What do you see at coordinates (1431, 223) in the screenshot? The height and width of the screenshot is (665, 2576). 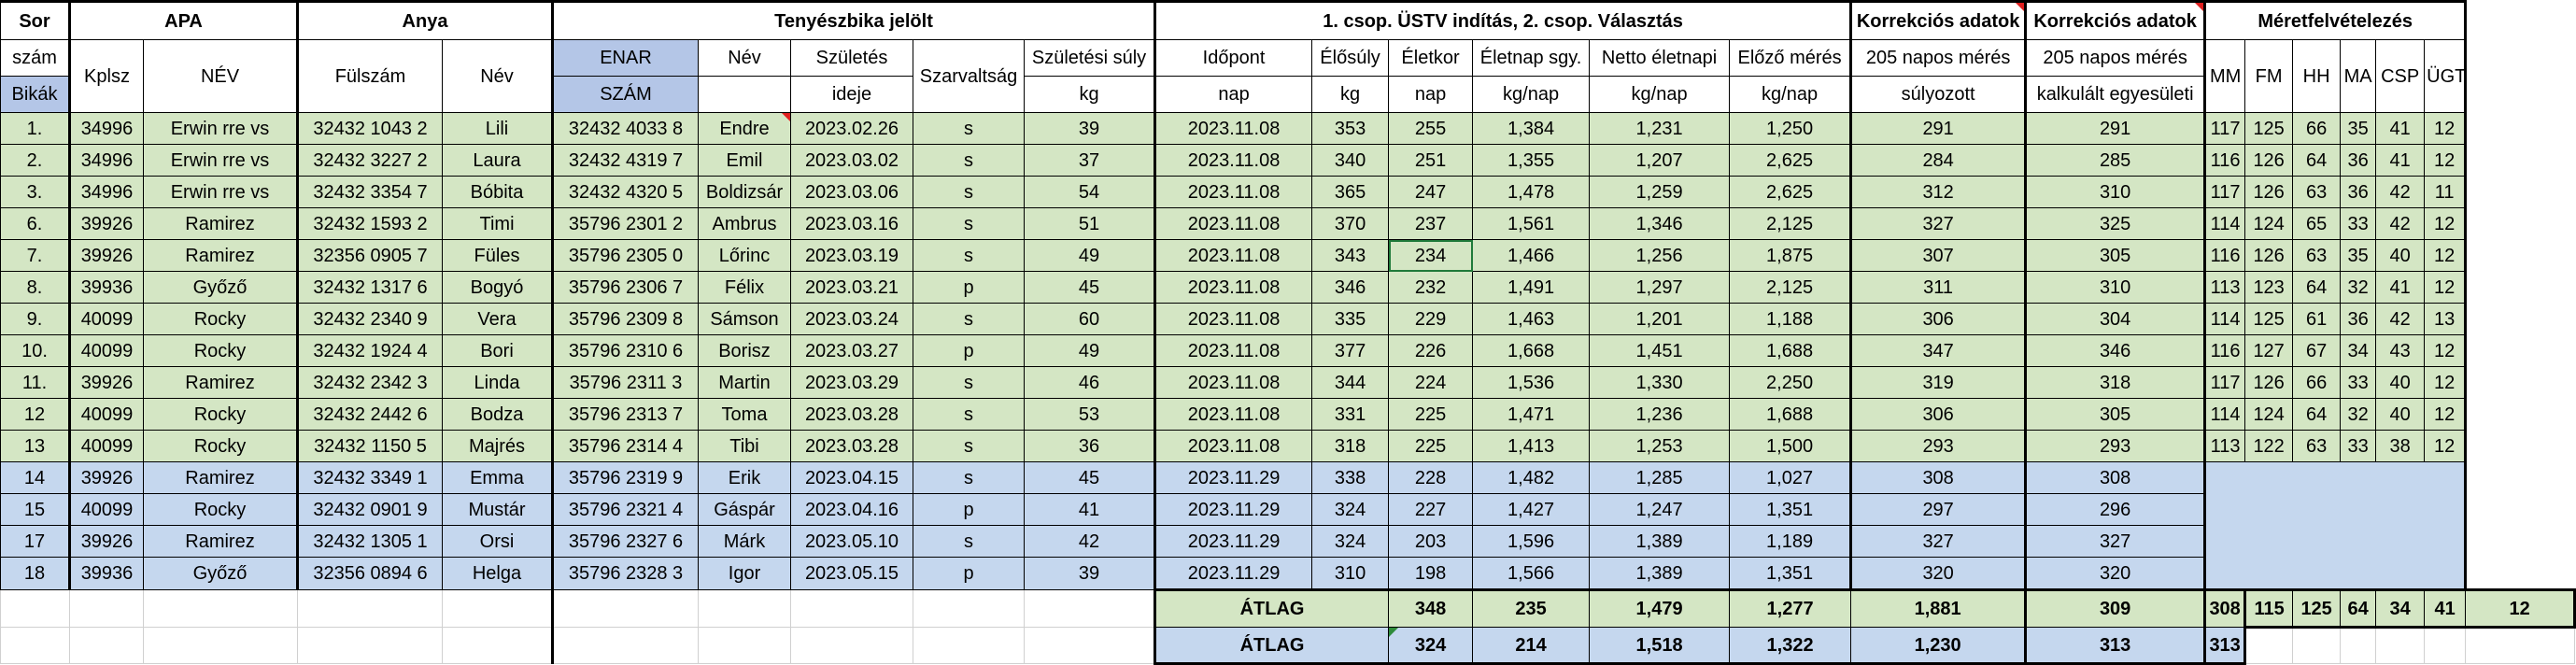 I see `age-days-cell: 237` at bounding box center [1431, 223].